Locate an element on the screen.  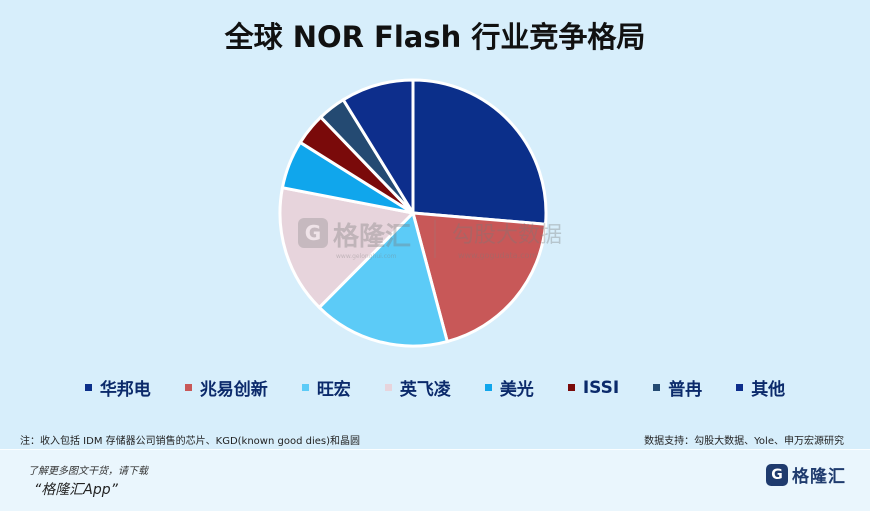
watermark-partner: 勾股大数据 is located at coordinates (507, 235).